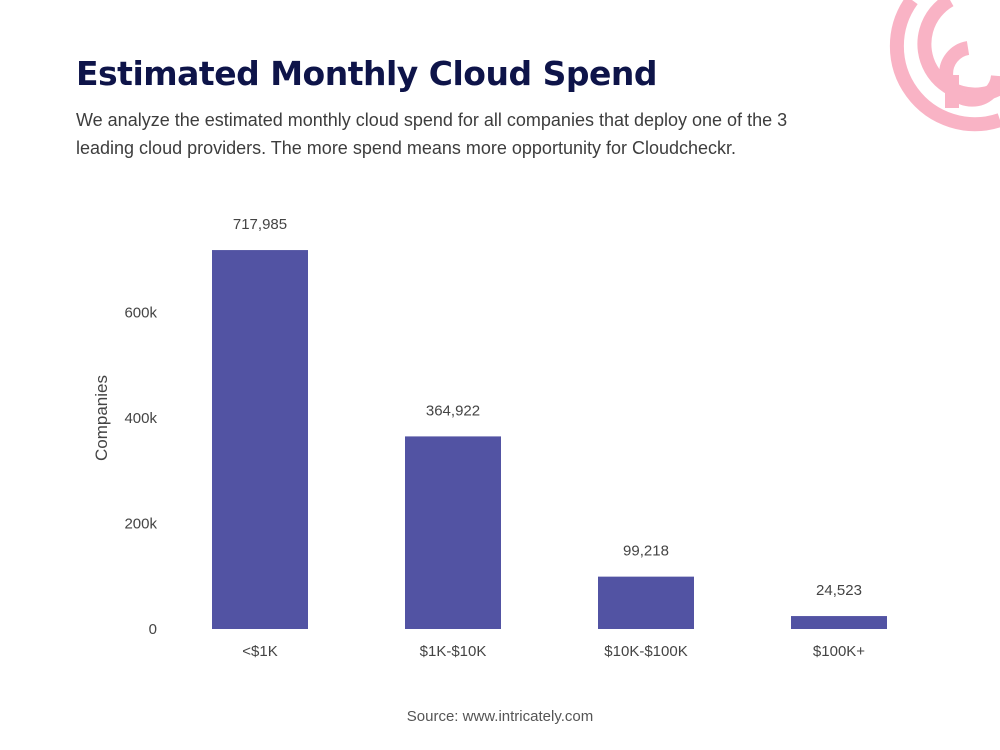 The image size is (1000, 750). What do you see at coordinates (153, 629) in the screenshot?
I see `y-tick-label: 0` at bounding box center [153, 629].